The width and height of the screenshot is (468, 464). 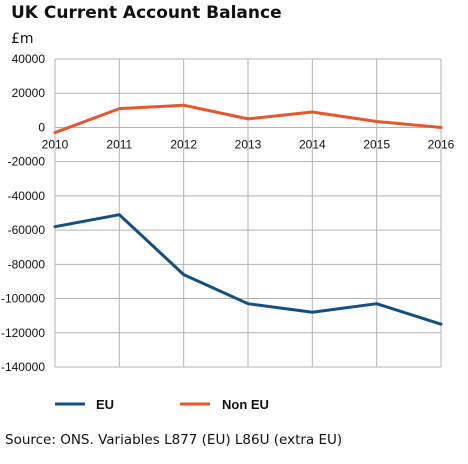 What do you see at coordinates (29, 59) in the screenshot?
I see `y-tick-label: 40000` at bounding box center [29, 59].